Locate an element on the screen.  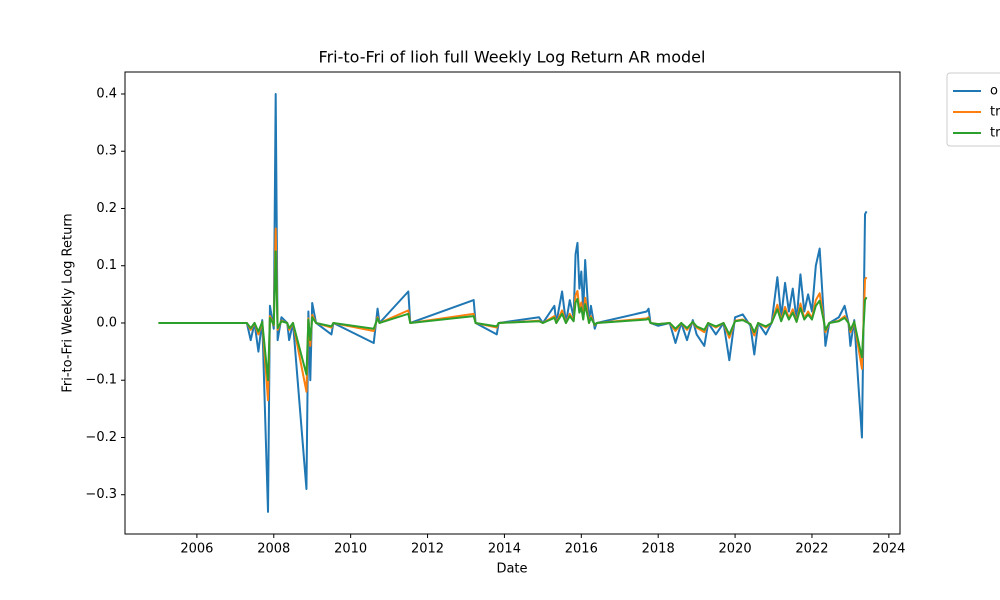
y-tick-label: 0.1 is located at coordinates (106, 265).